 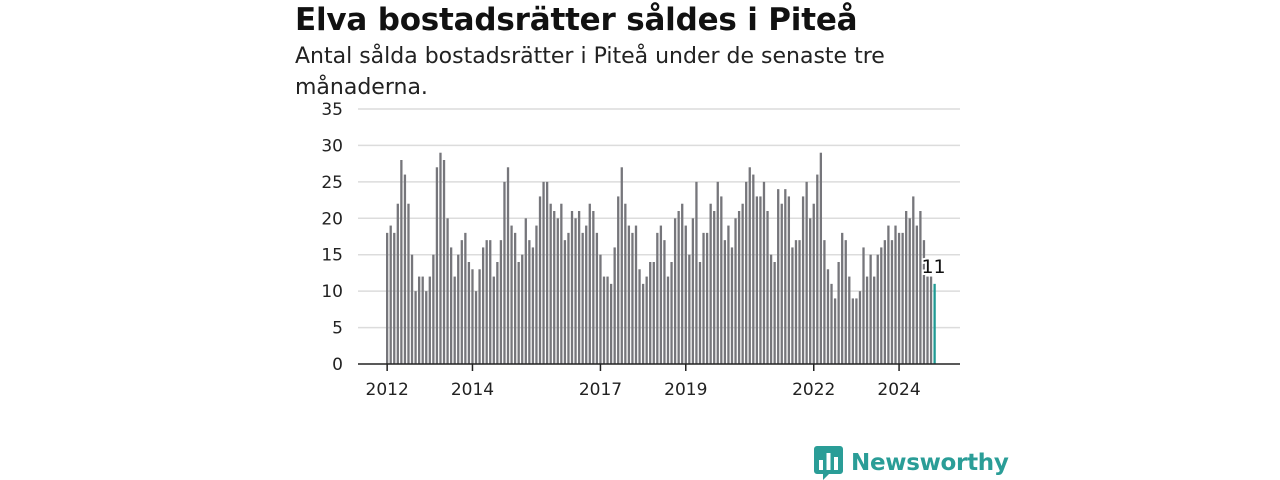 I want to click on brand-name: Newsworthy, so click(x=930, y=463).